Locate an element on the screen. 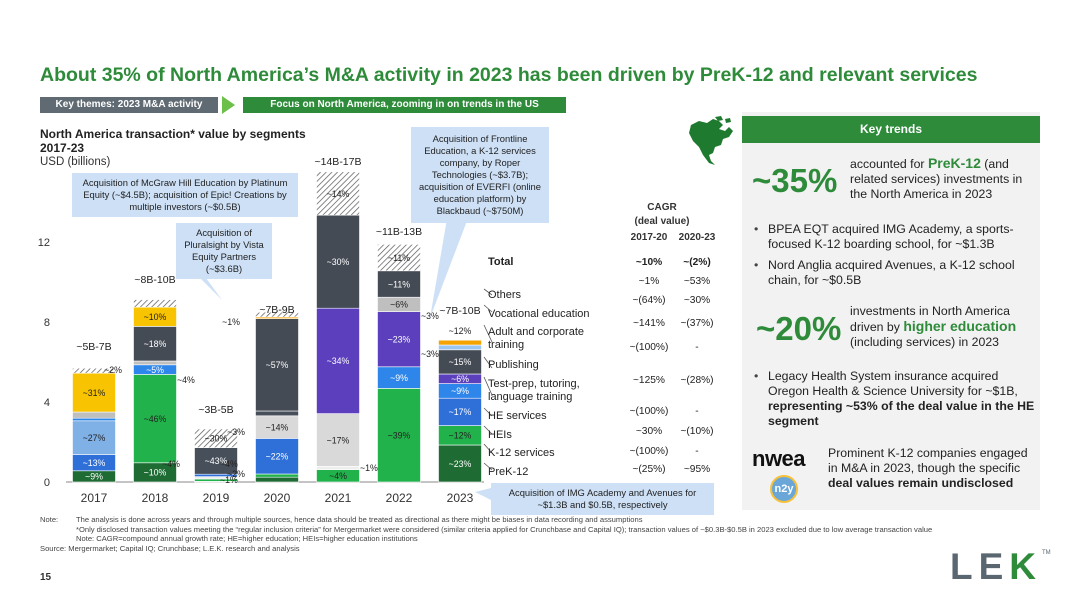  cagr-row2-a: ~(64%) is located at coordinates (649, 300).